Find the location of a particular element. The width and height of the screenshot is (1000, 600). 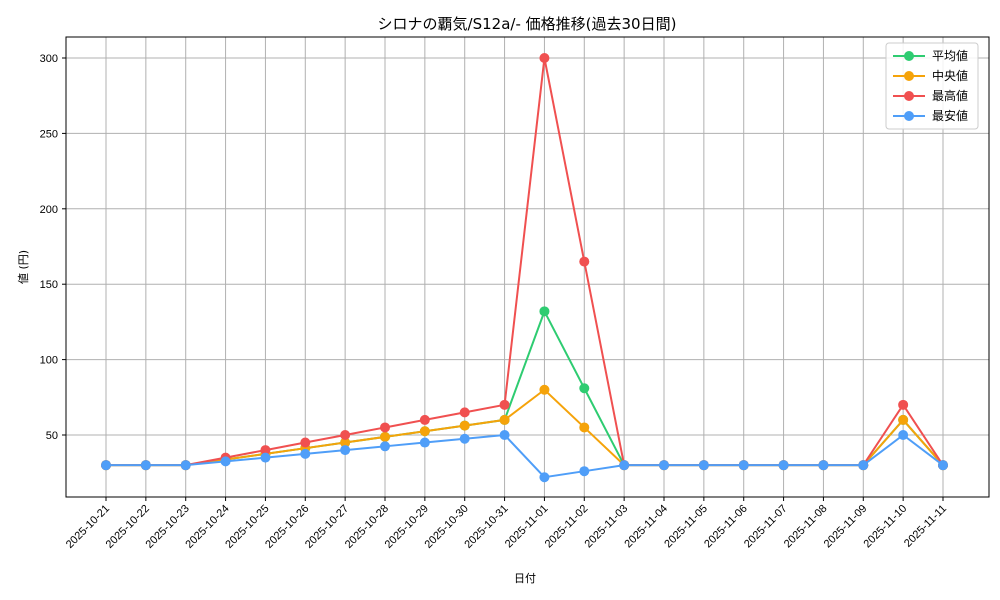

y-axis-ticks: 50 100 150 200 250 300 is located at coordinates (53, 247).